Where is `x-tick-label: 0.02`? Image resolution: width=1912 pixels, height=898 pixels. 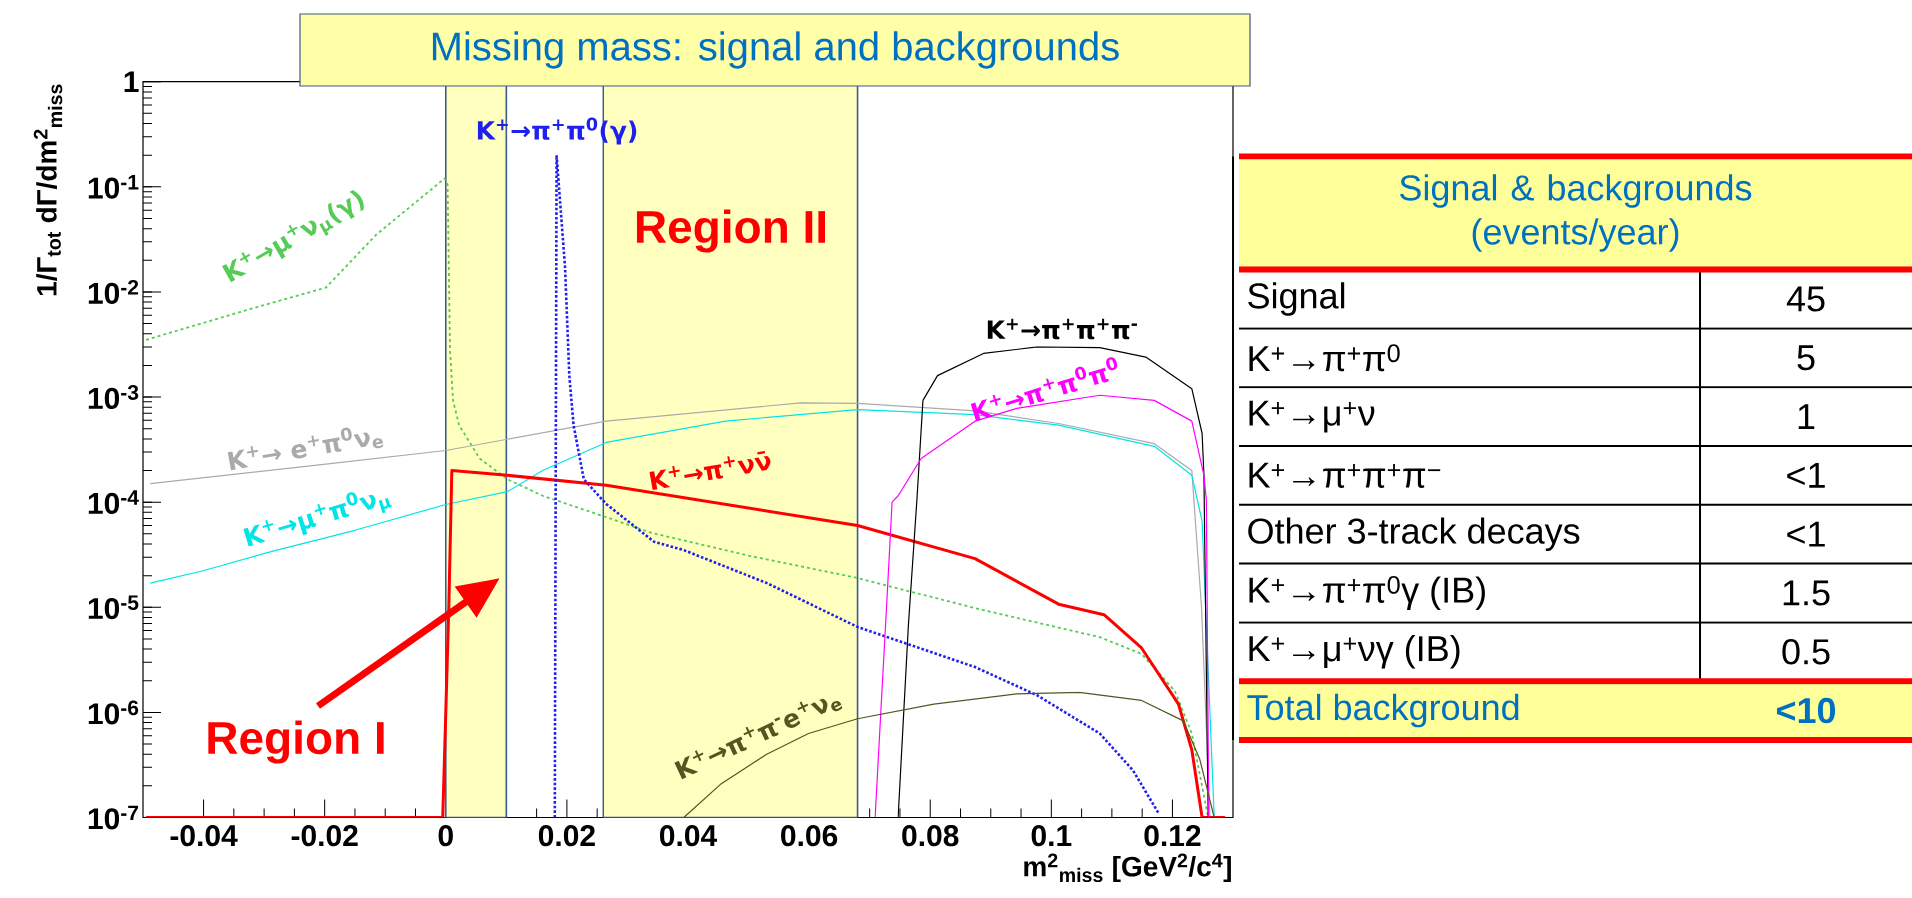 x-tick-label: 0.02 is located at coordinates (566, 836).